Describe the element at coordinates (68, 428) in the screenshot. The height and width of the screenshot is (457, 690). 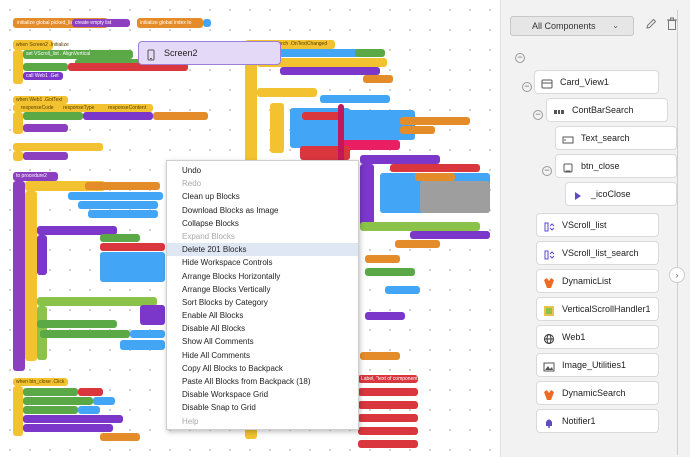
I see `call-dynamicsearch-remove-block` at that location.